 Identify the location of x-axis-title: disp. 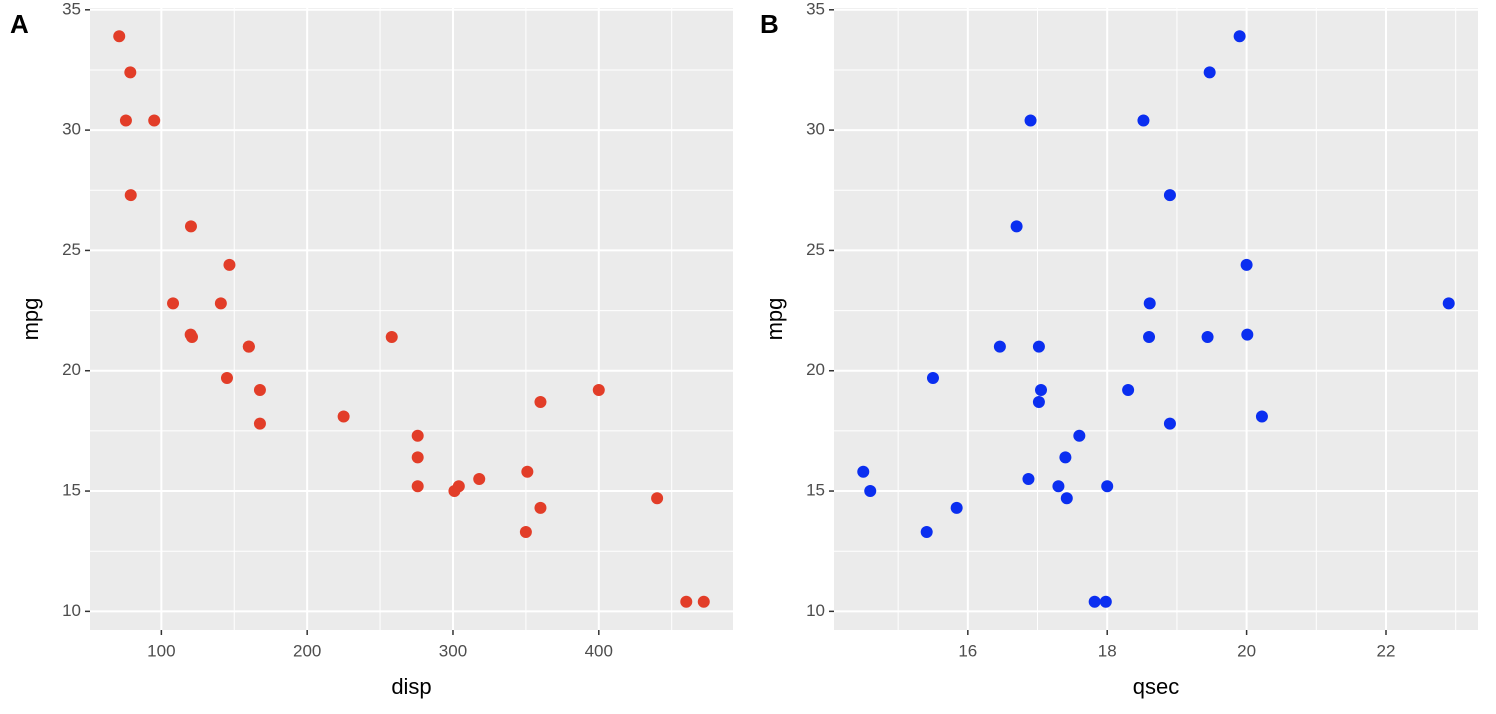
(411, 686).